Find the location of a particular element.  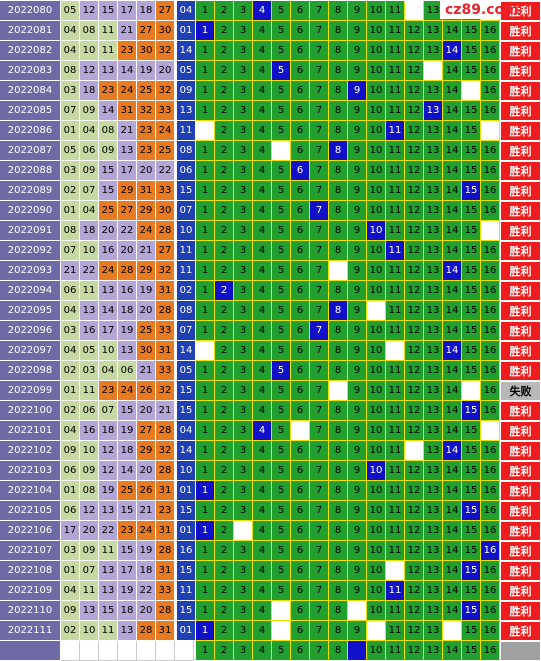

blue-trend-cell: 6 is located at coordinates (300, 491).